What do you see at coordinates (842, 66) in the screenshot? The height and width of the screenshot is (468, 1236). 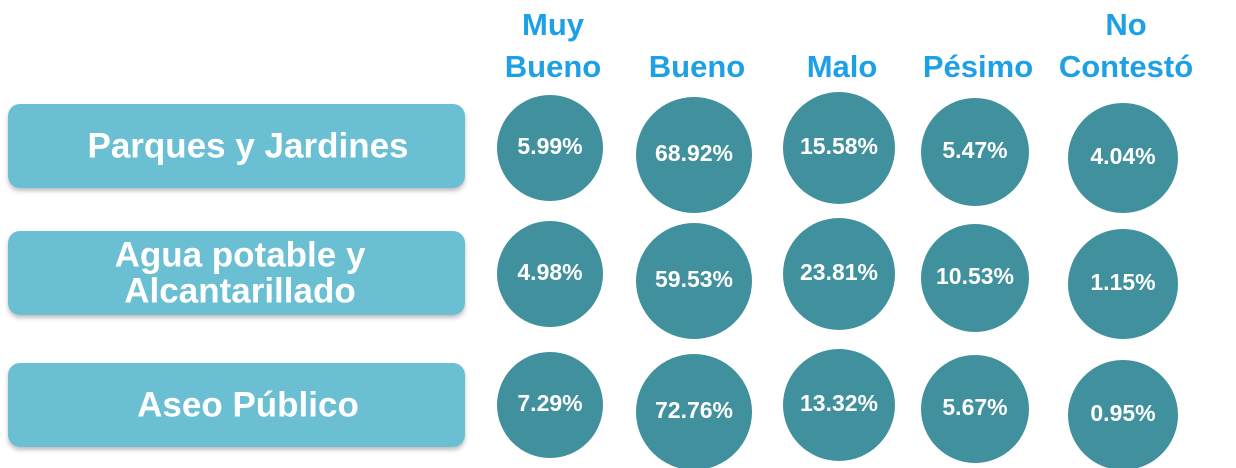 I see `column-header: Malo` at bounding box center [842, 66].